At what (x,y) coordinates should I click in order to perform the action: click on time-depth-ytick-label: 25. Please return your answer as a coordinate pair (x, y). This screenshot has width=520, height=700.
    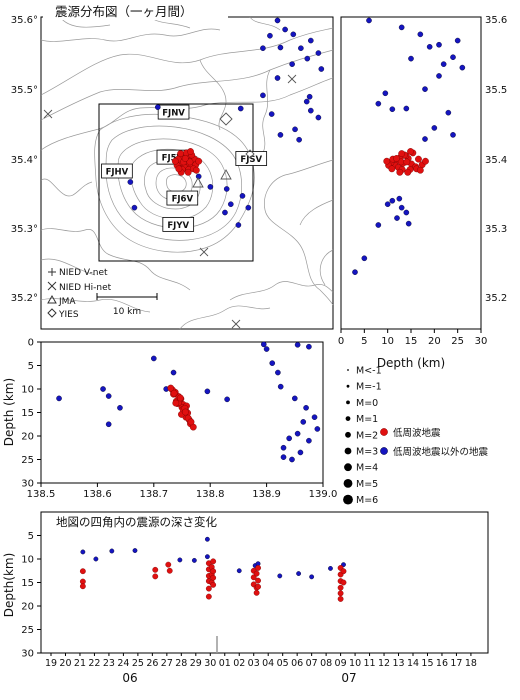
    Looking at the image, I should click on (27, 630).